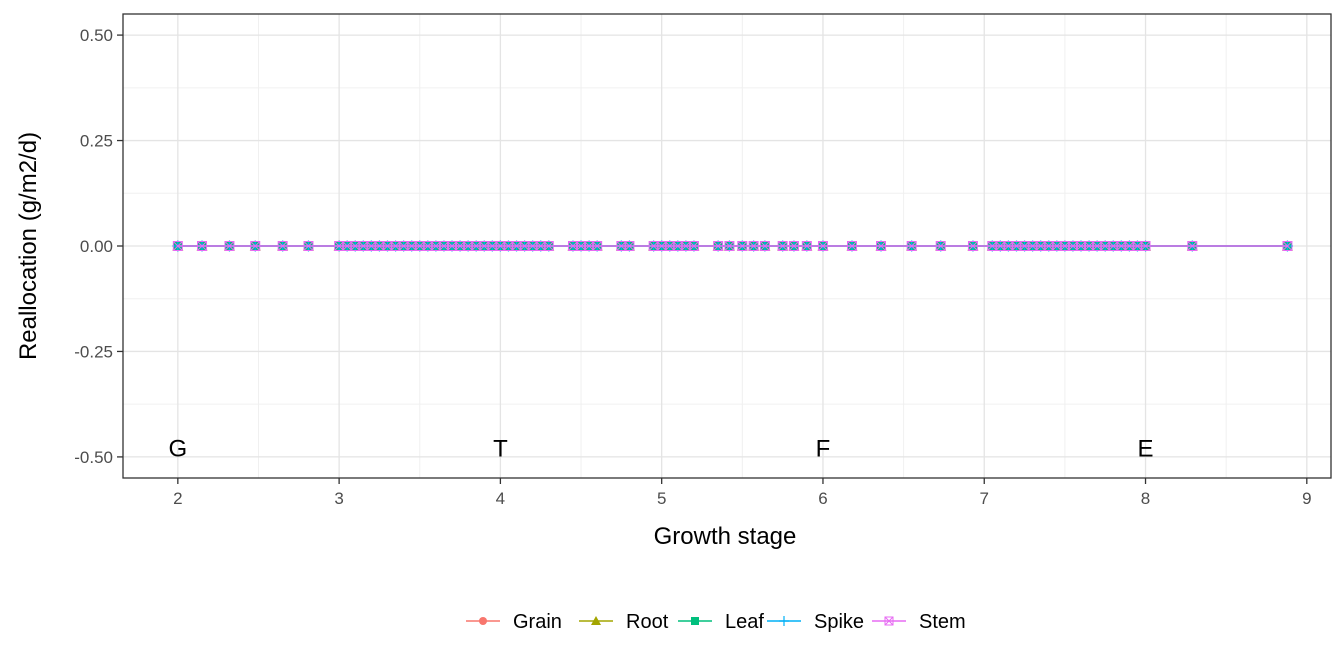 The image size is (1344, 672). What do you see at coordinates (744, 622) in the screenshot?
I see `legend-label: Leaf` at bounding box center [744, 622].